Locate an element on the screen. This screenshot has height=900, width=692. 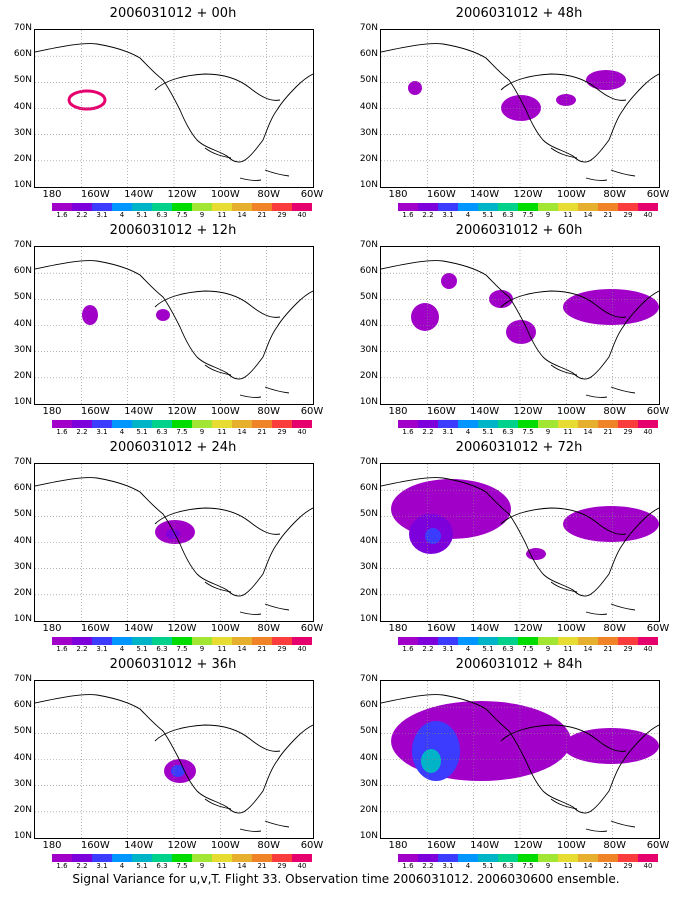
latitude-label: 60N is located at coordinates (22, 54).